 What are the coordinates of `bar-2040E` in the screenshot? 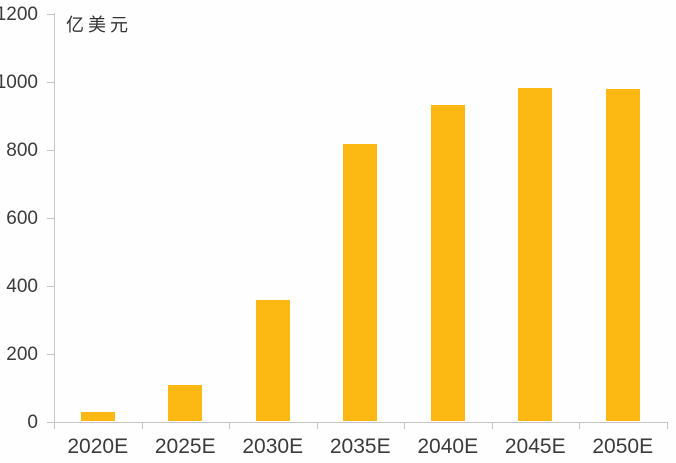 It's located at (447, 263).